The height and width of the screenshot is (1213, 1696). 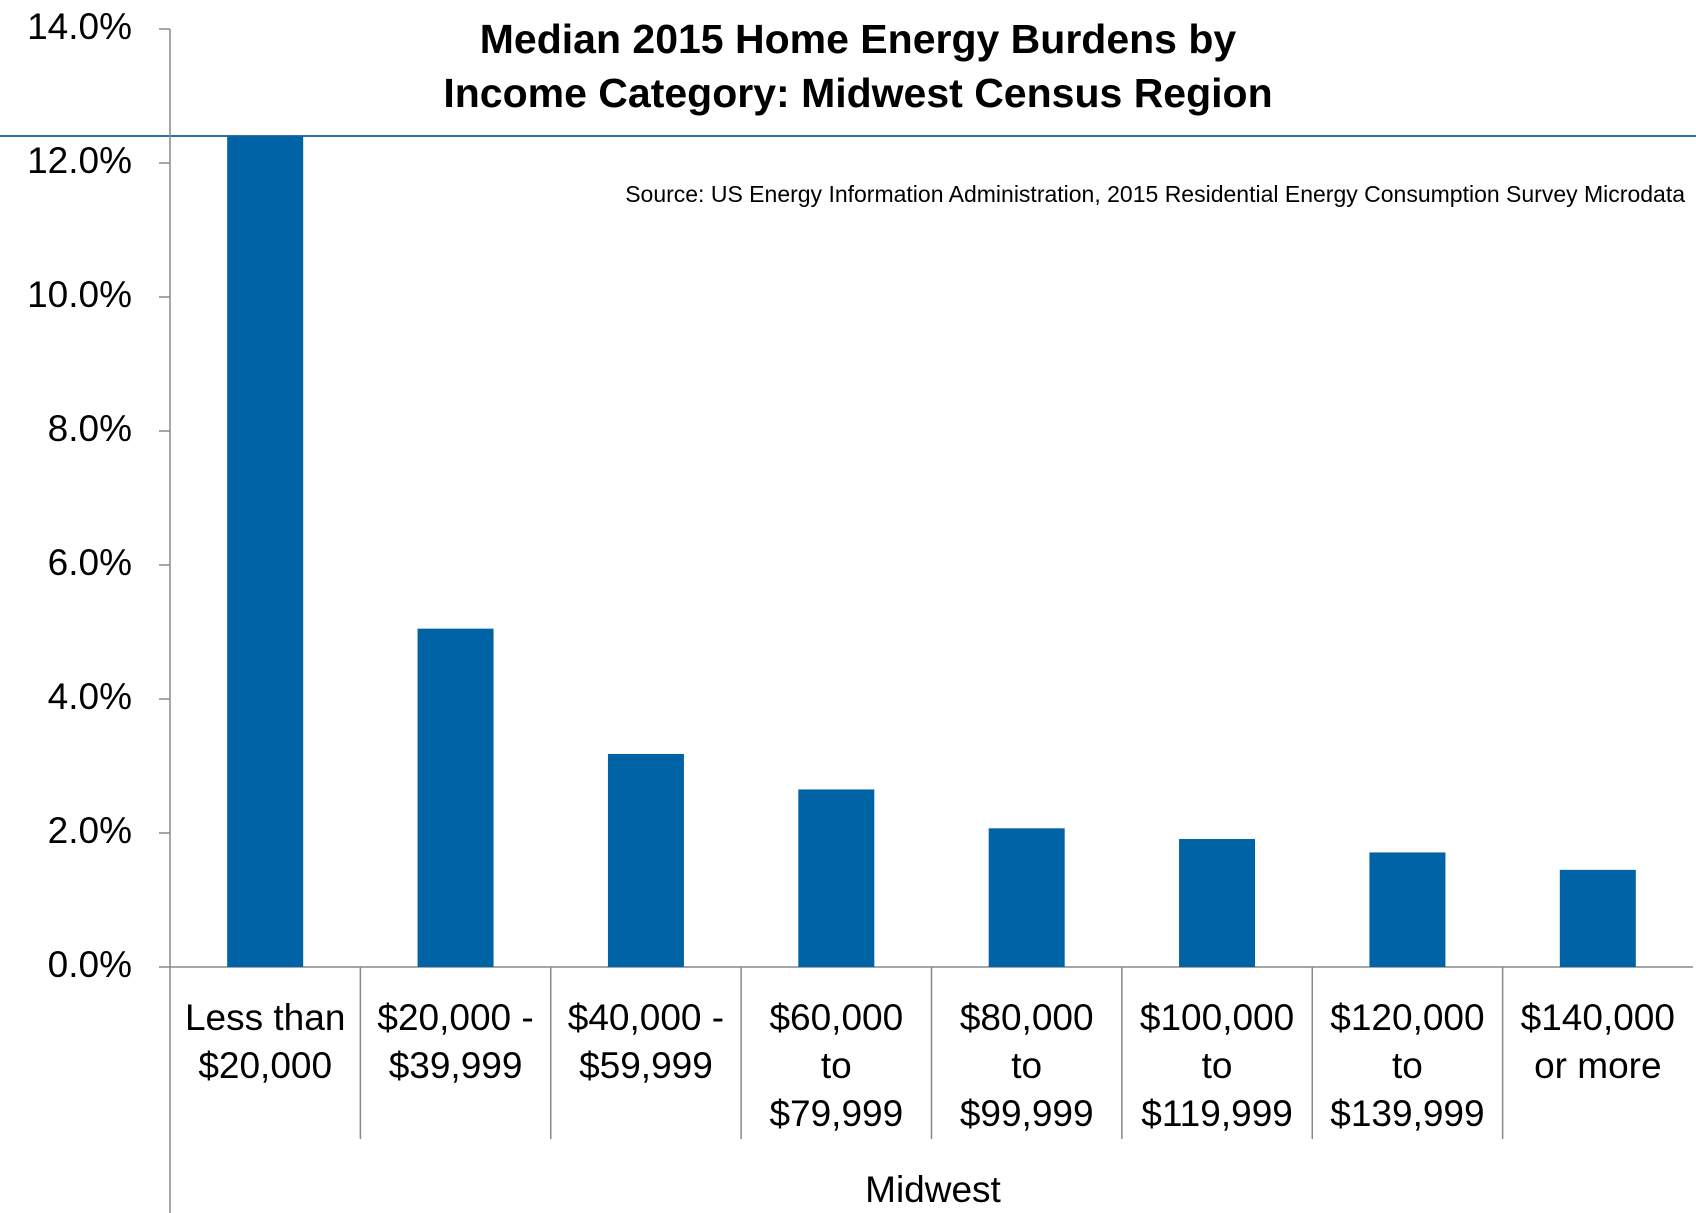 What do you see at coordinates (933, 1189) in the screenshot?
I see `x-axis-label: Midwest` at bounding box center [933, 1189].